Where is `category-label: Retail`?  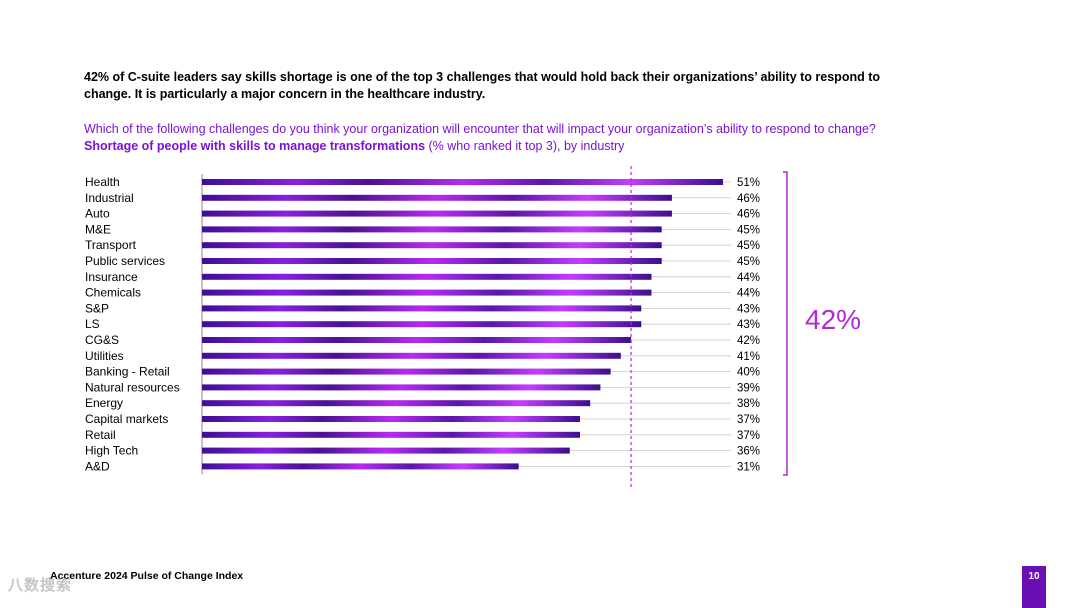 category-label: Retail is located at coordinates (100, 435).